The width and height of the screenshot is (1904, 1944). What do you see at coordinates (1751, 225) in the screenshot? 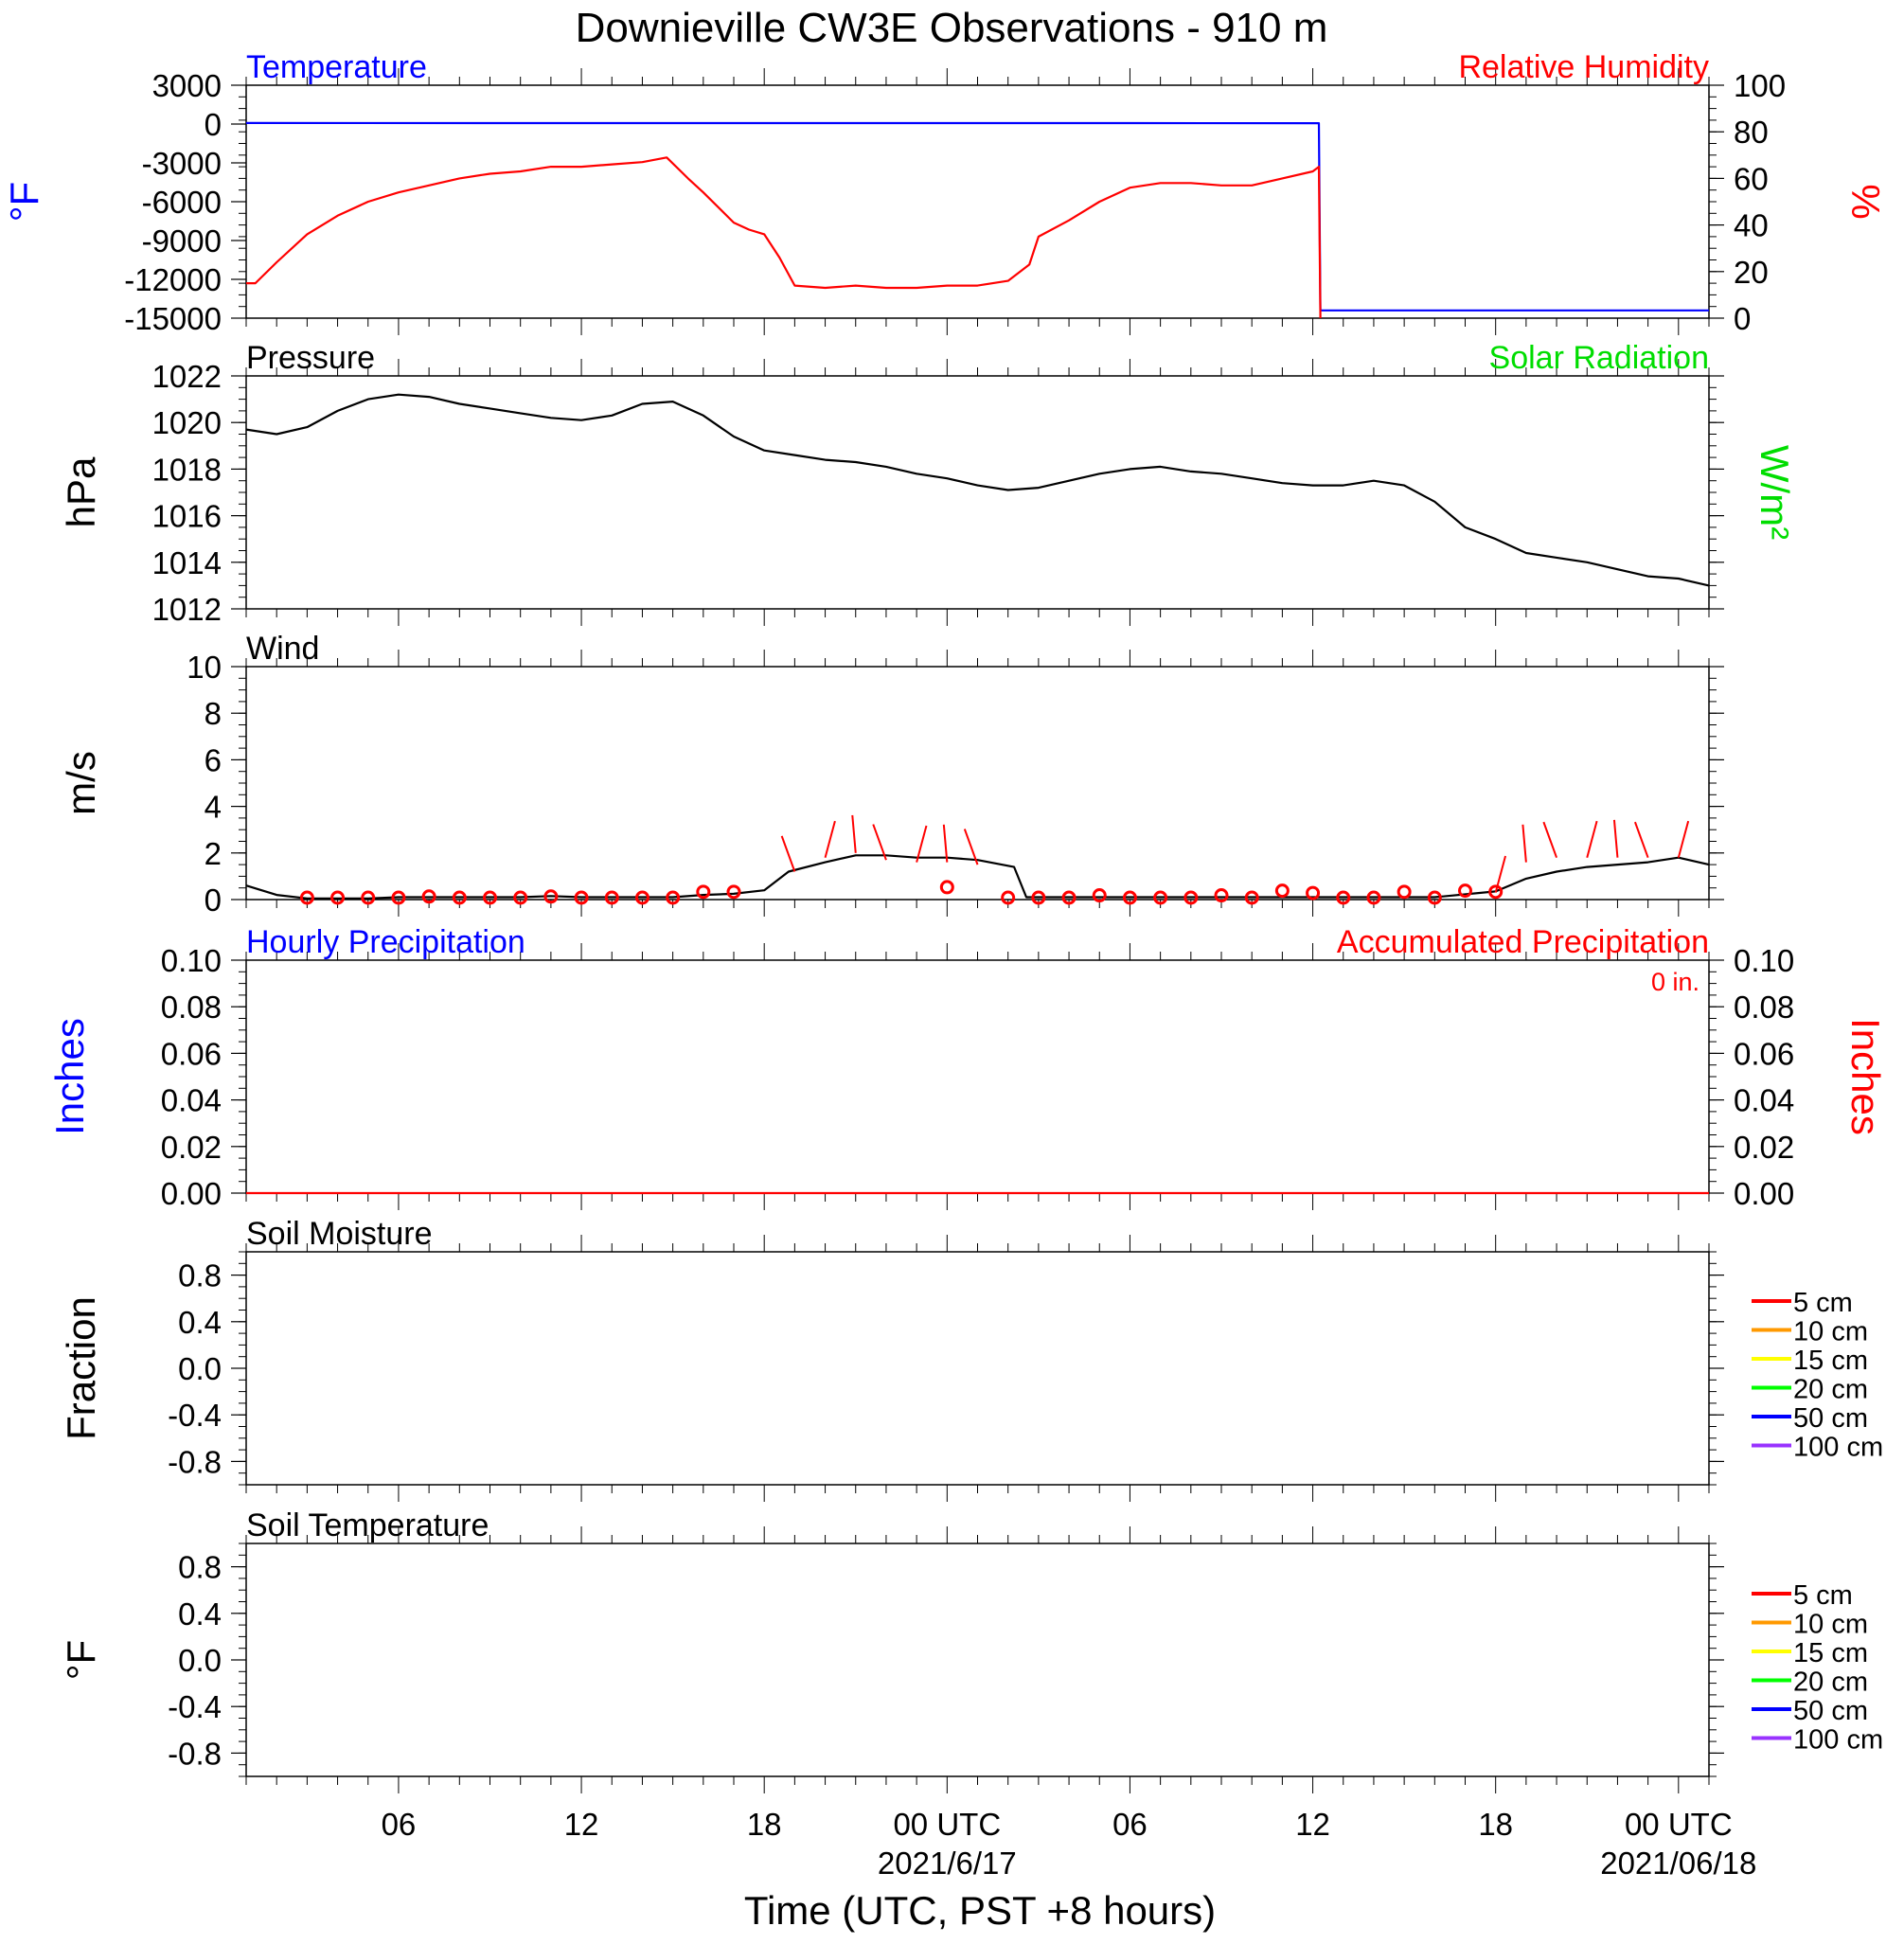
I see `y-right-tick-label: 40` at bounding box center [1751, 225].